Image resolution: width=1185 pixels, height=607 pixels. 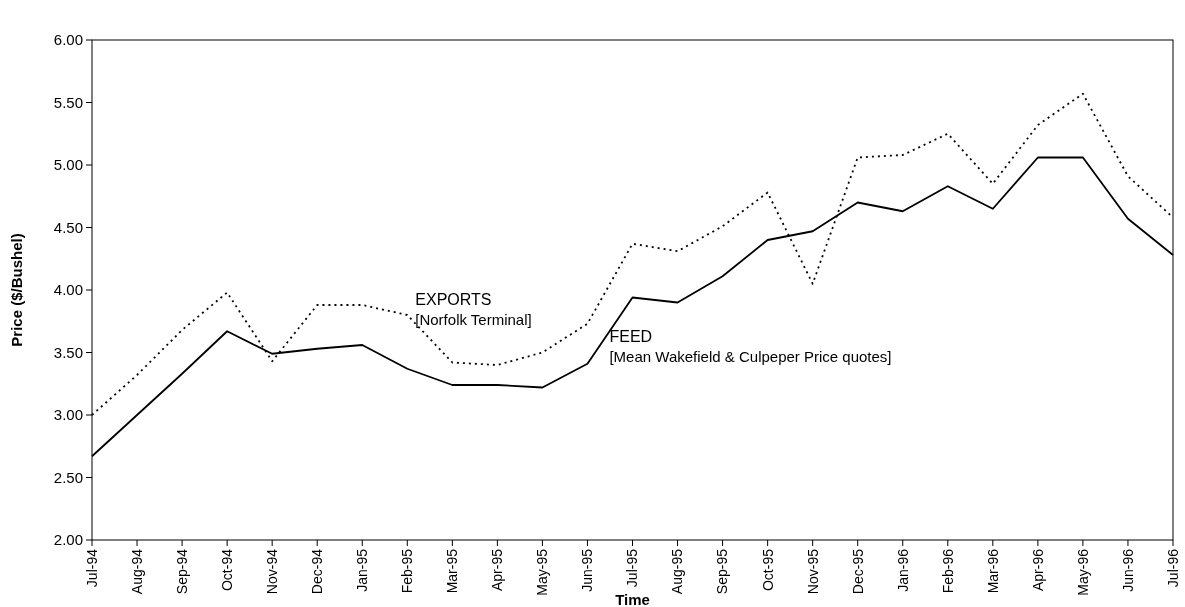 I want to click on y-tick-label: 4.50, so click(x=68, y=227).